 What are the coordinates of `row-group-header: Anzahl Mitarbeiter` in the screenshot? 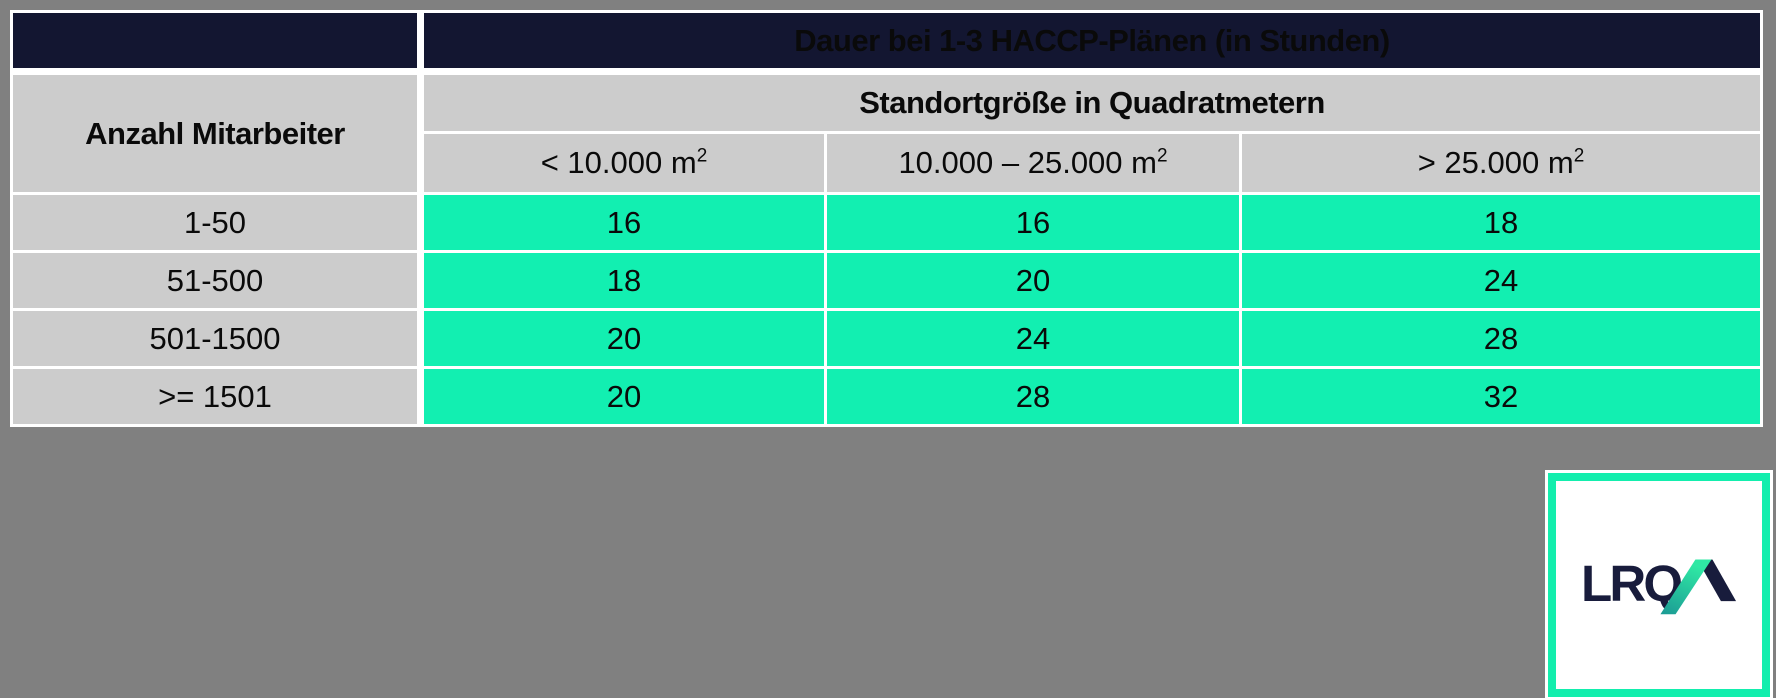 It's located at (217, 133).